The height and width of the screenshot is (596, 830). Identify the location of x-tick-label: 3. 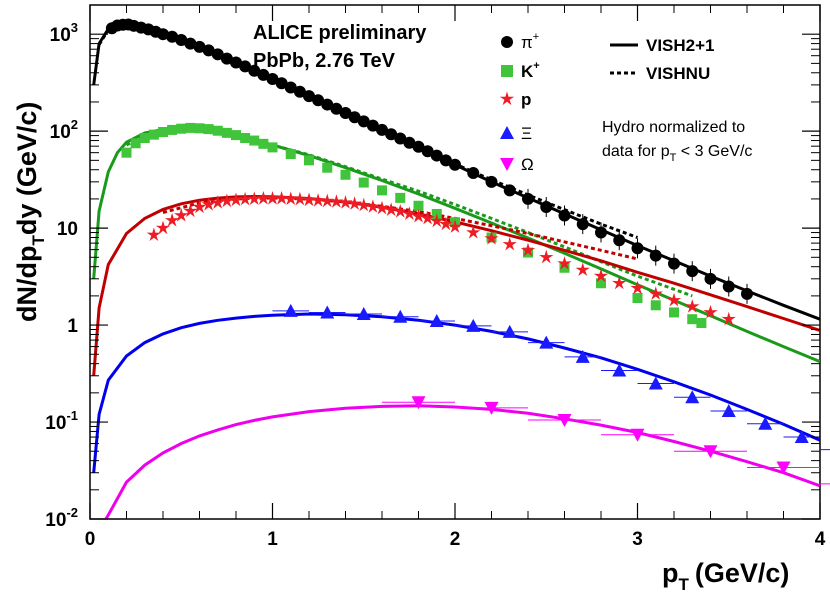
(637, 539).